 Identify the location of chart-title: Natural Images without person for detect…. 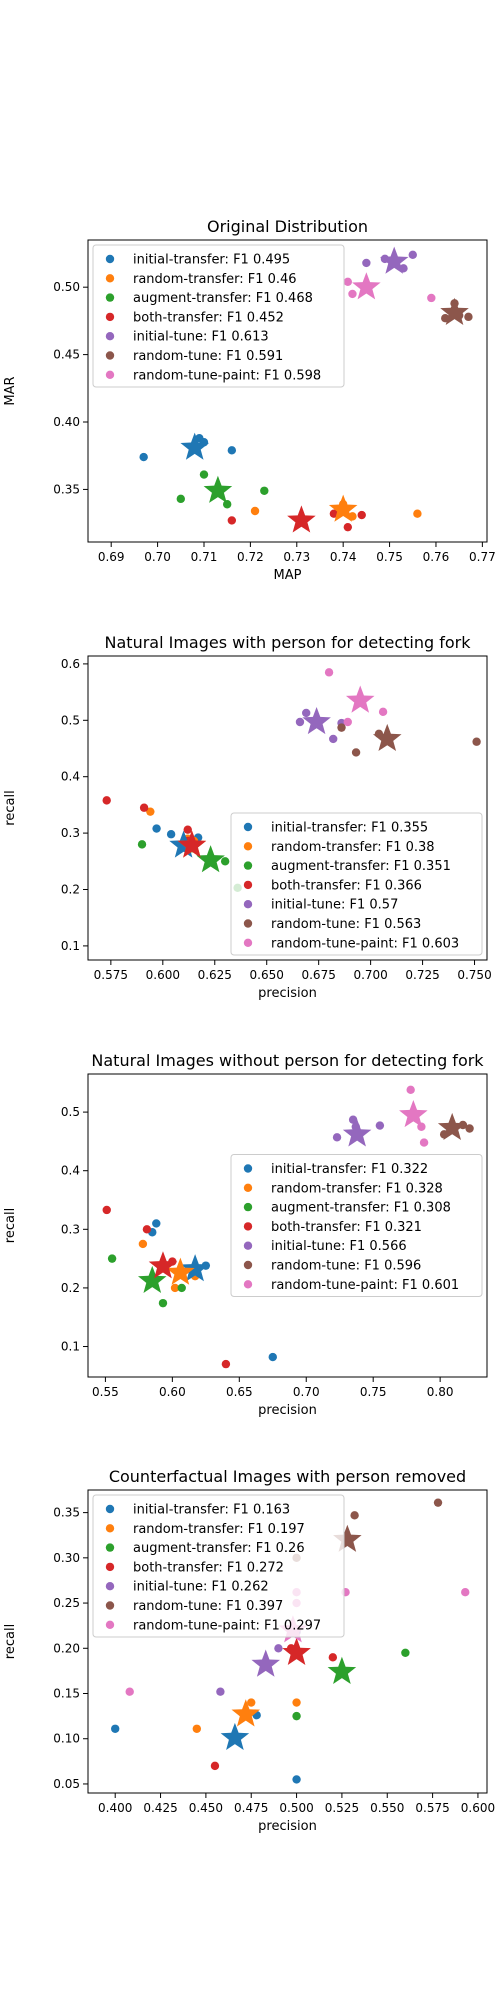
(287, 1060).